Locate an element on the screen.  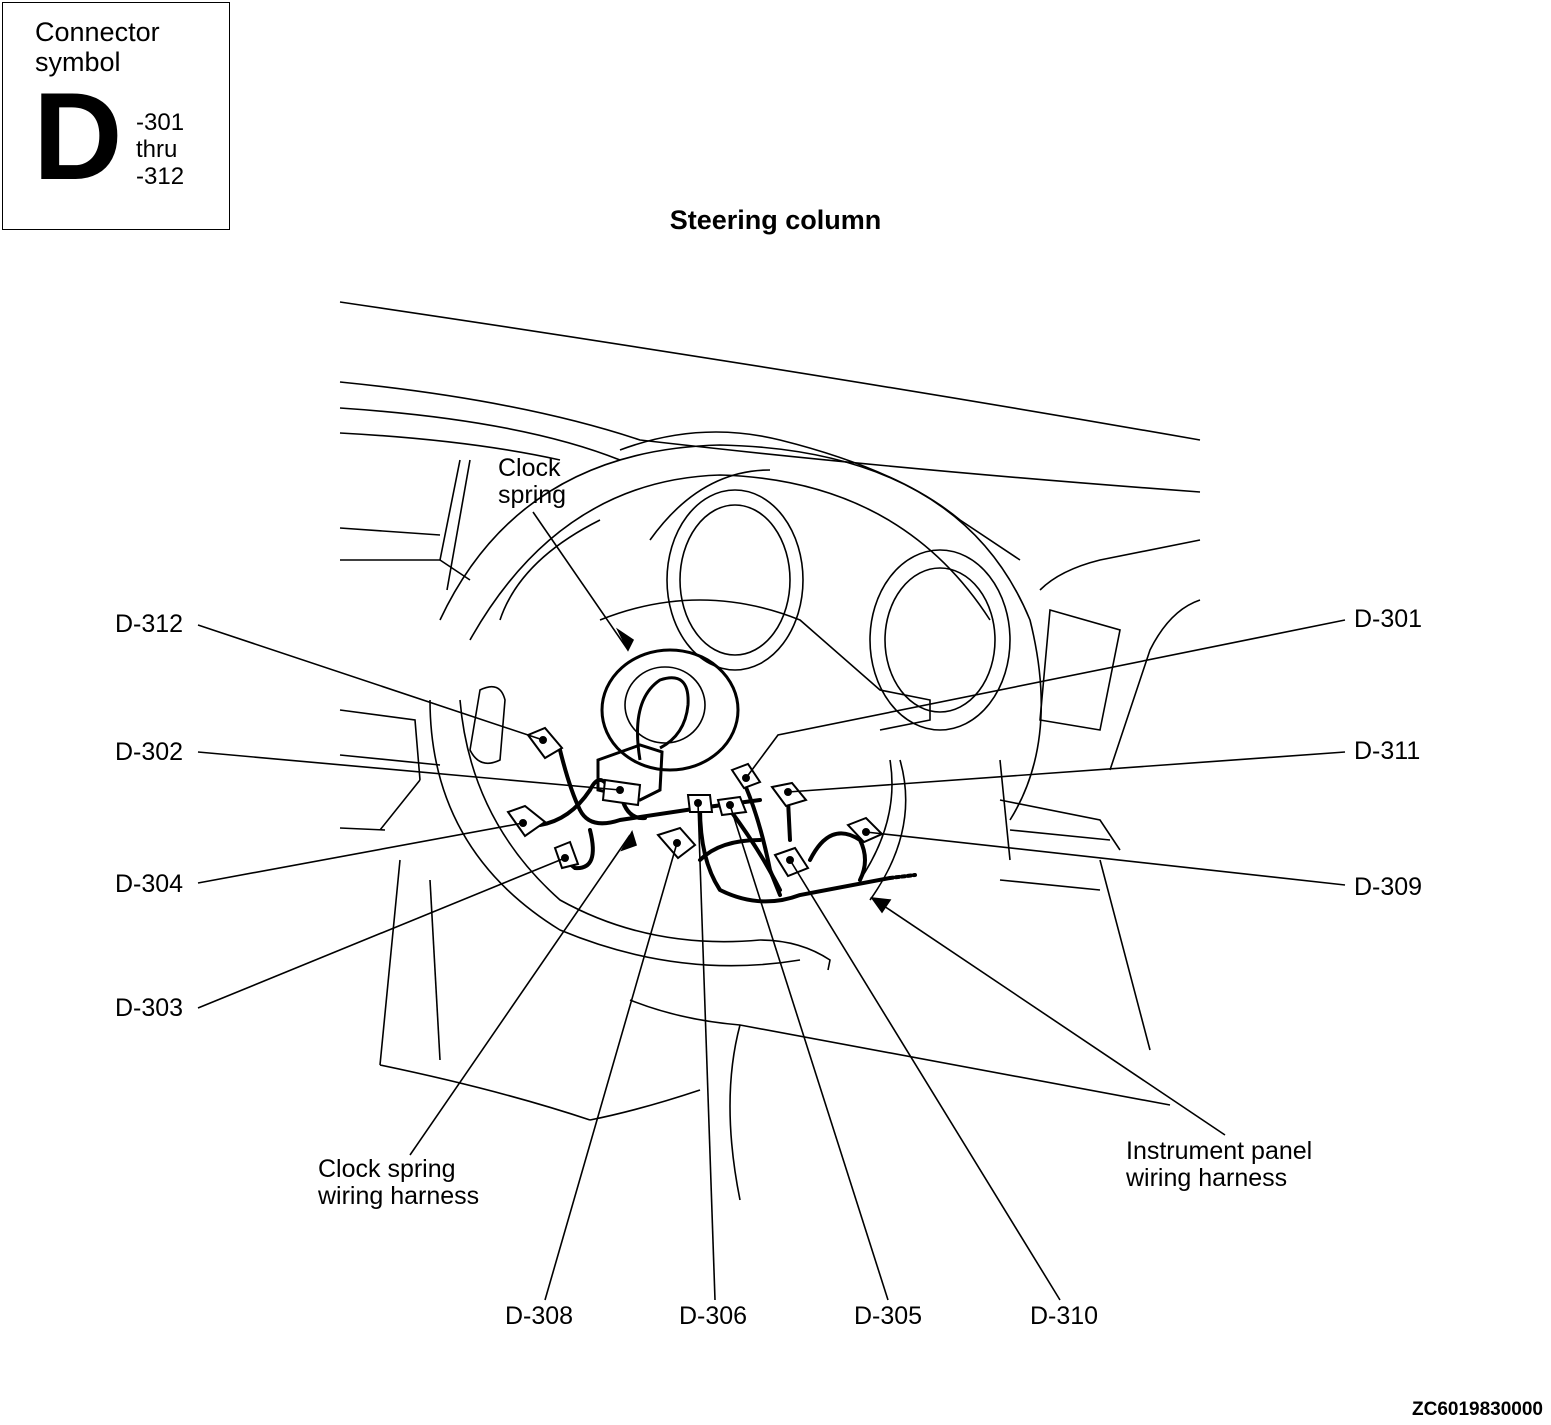
connectors is located at coordinates (695, 802).